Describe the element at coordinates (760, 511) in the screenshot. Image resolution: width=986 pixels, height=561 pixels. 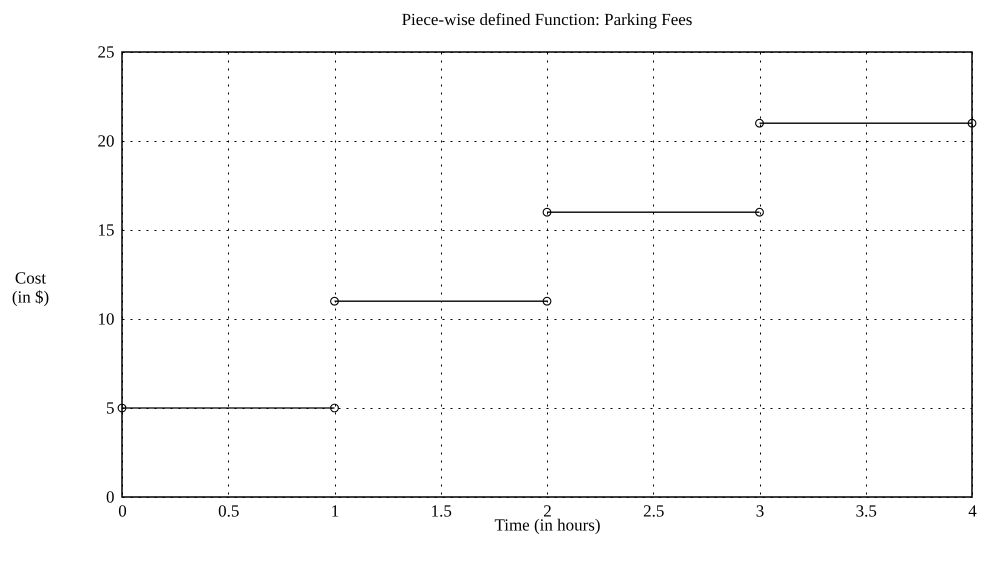
I see `x-tick-label: 3` at that location.